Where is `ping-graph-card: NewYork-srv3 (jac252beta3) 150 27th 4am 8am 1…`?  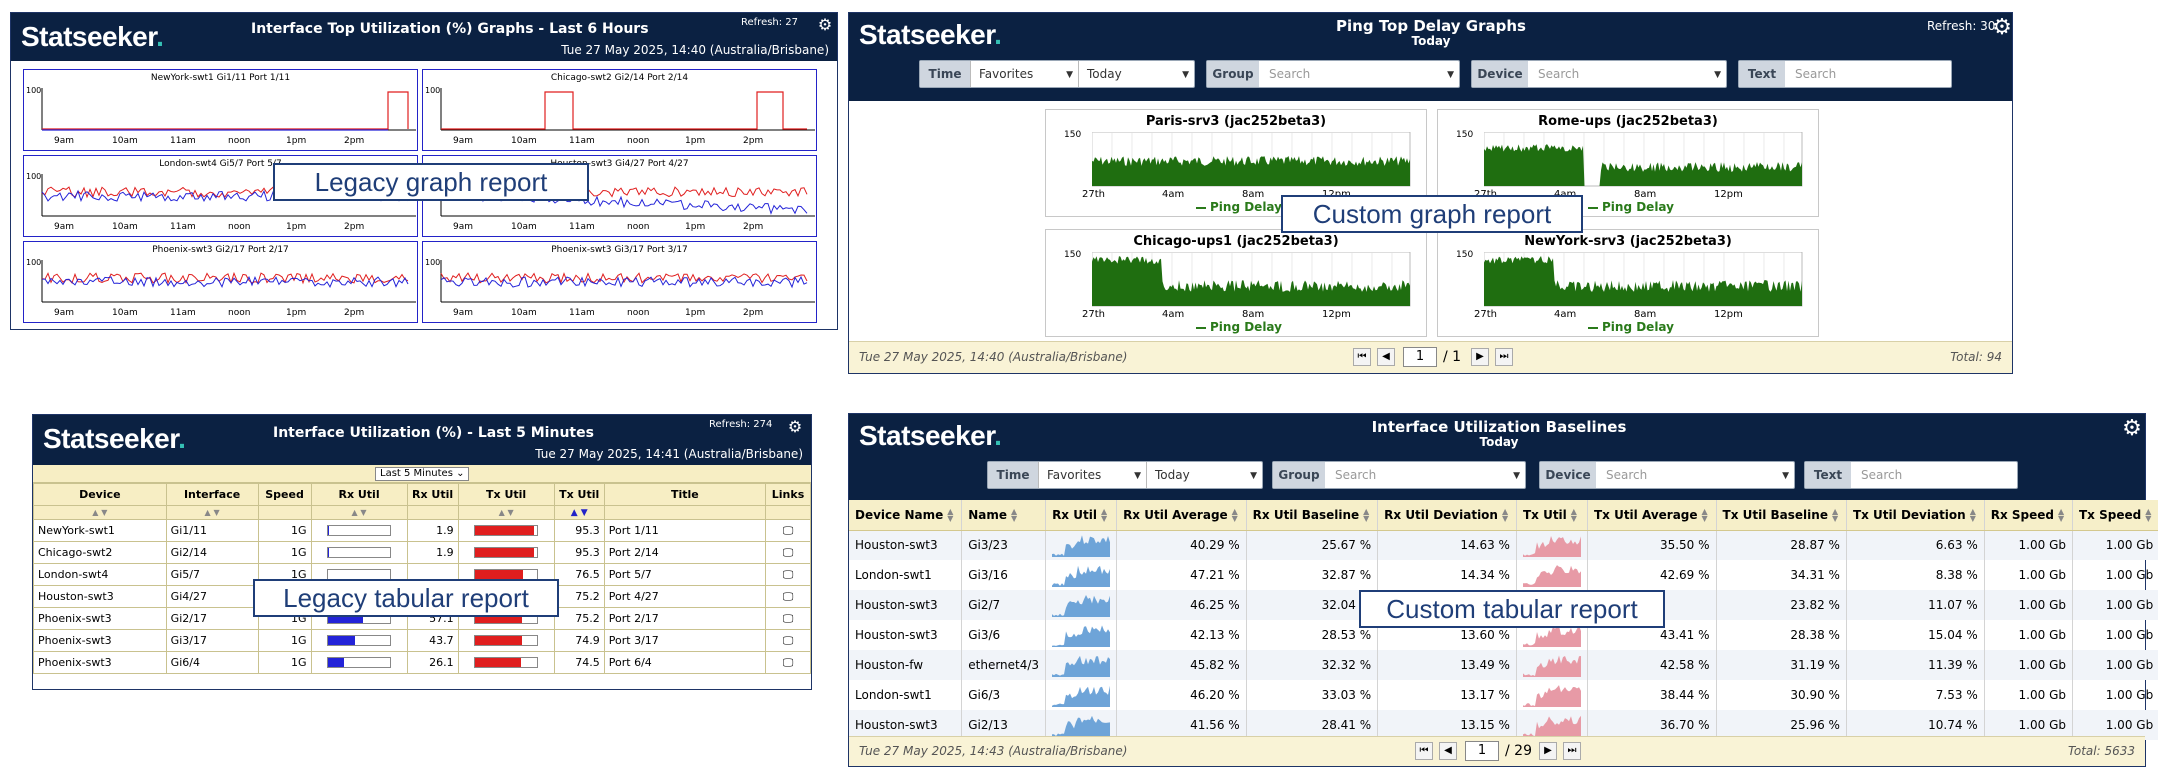
ping-graph-card: NewYork-srv3 (jac252beta3) 150 27th 4am 8am 1… is located at coordinates (1628, 283).